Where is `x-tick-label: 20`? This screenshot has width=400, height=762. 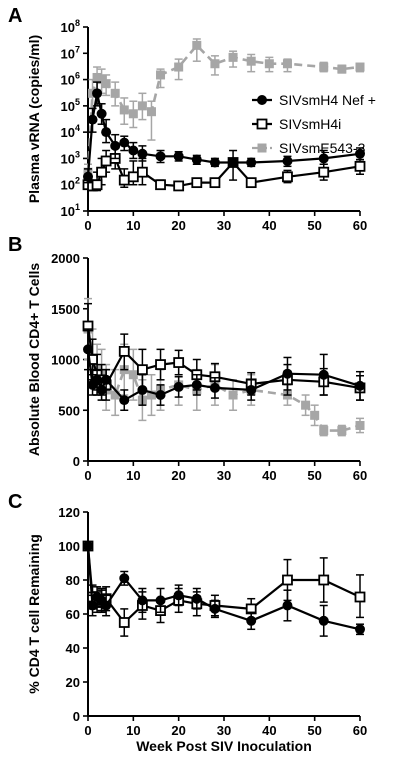 x-tick-label: 20 is located at coordinates (178, 730).